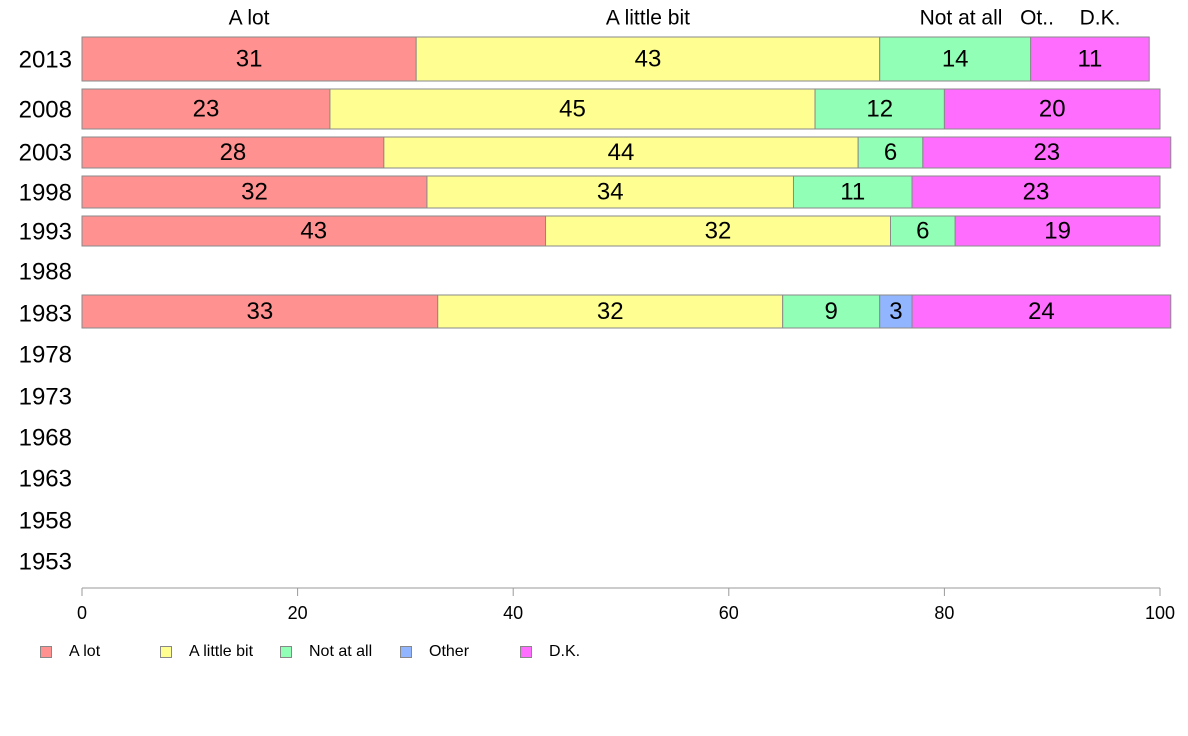 The width and height of the screenshot is (1188, 736). I want to click on year-label-2003: 2003, so click(45, 153).